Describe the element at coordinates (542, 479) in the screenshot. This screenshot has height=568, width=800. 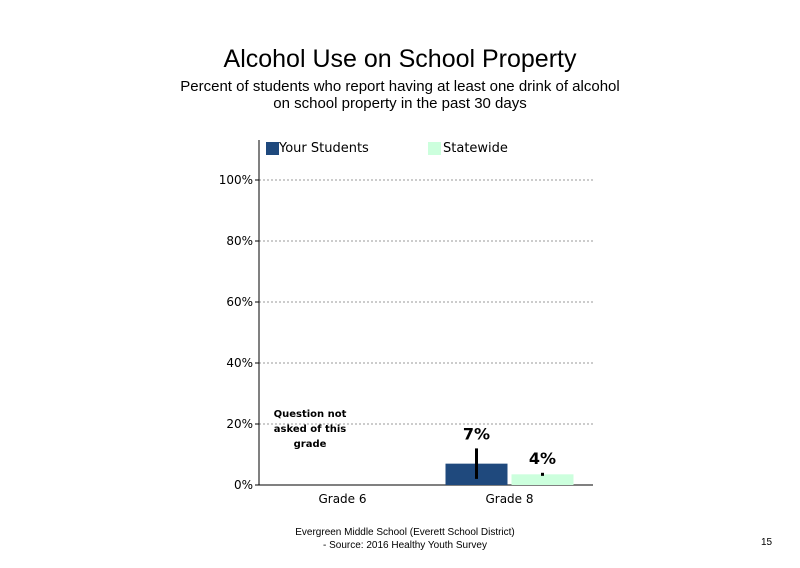
I see `bar-statewide` at that location.